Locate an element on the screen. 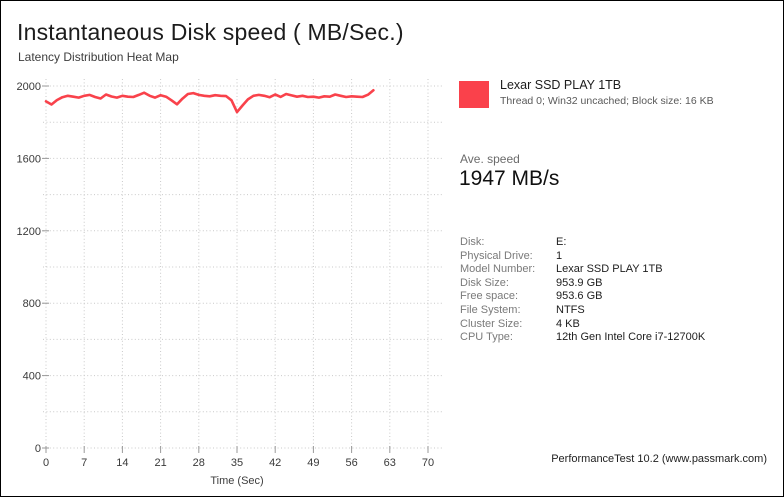 The height and width of the screenshot is (497, 784). disk-info-label: CPU Type: is located at coordinates (486, 337).